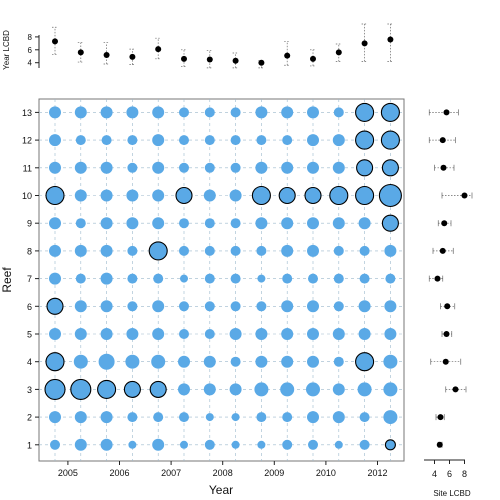 The image size is (500, 500). What do you see at coordinates (274, 473) in the screenshot?
I see `year-tick-label: 2009` at bounding box center [274, 473].